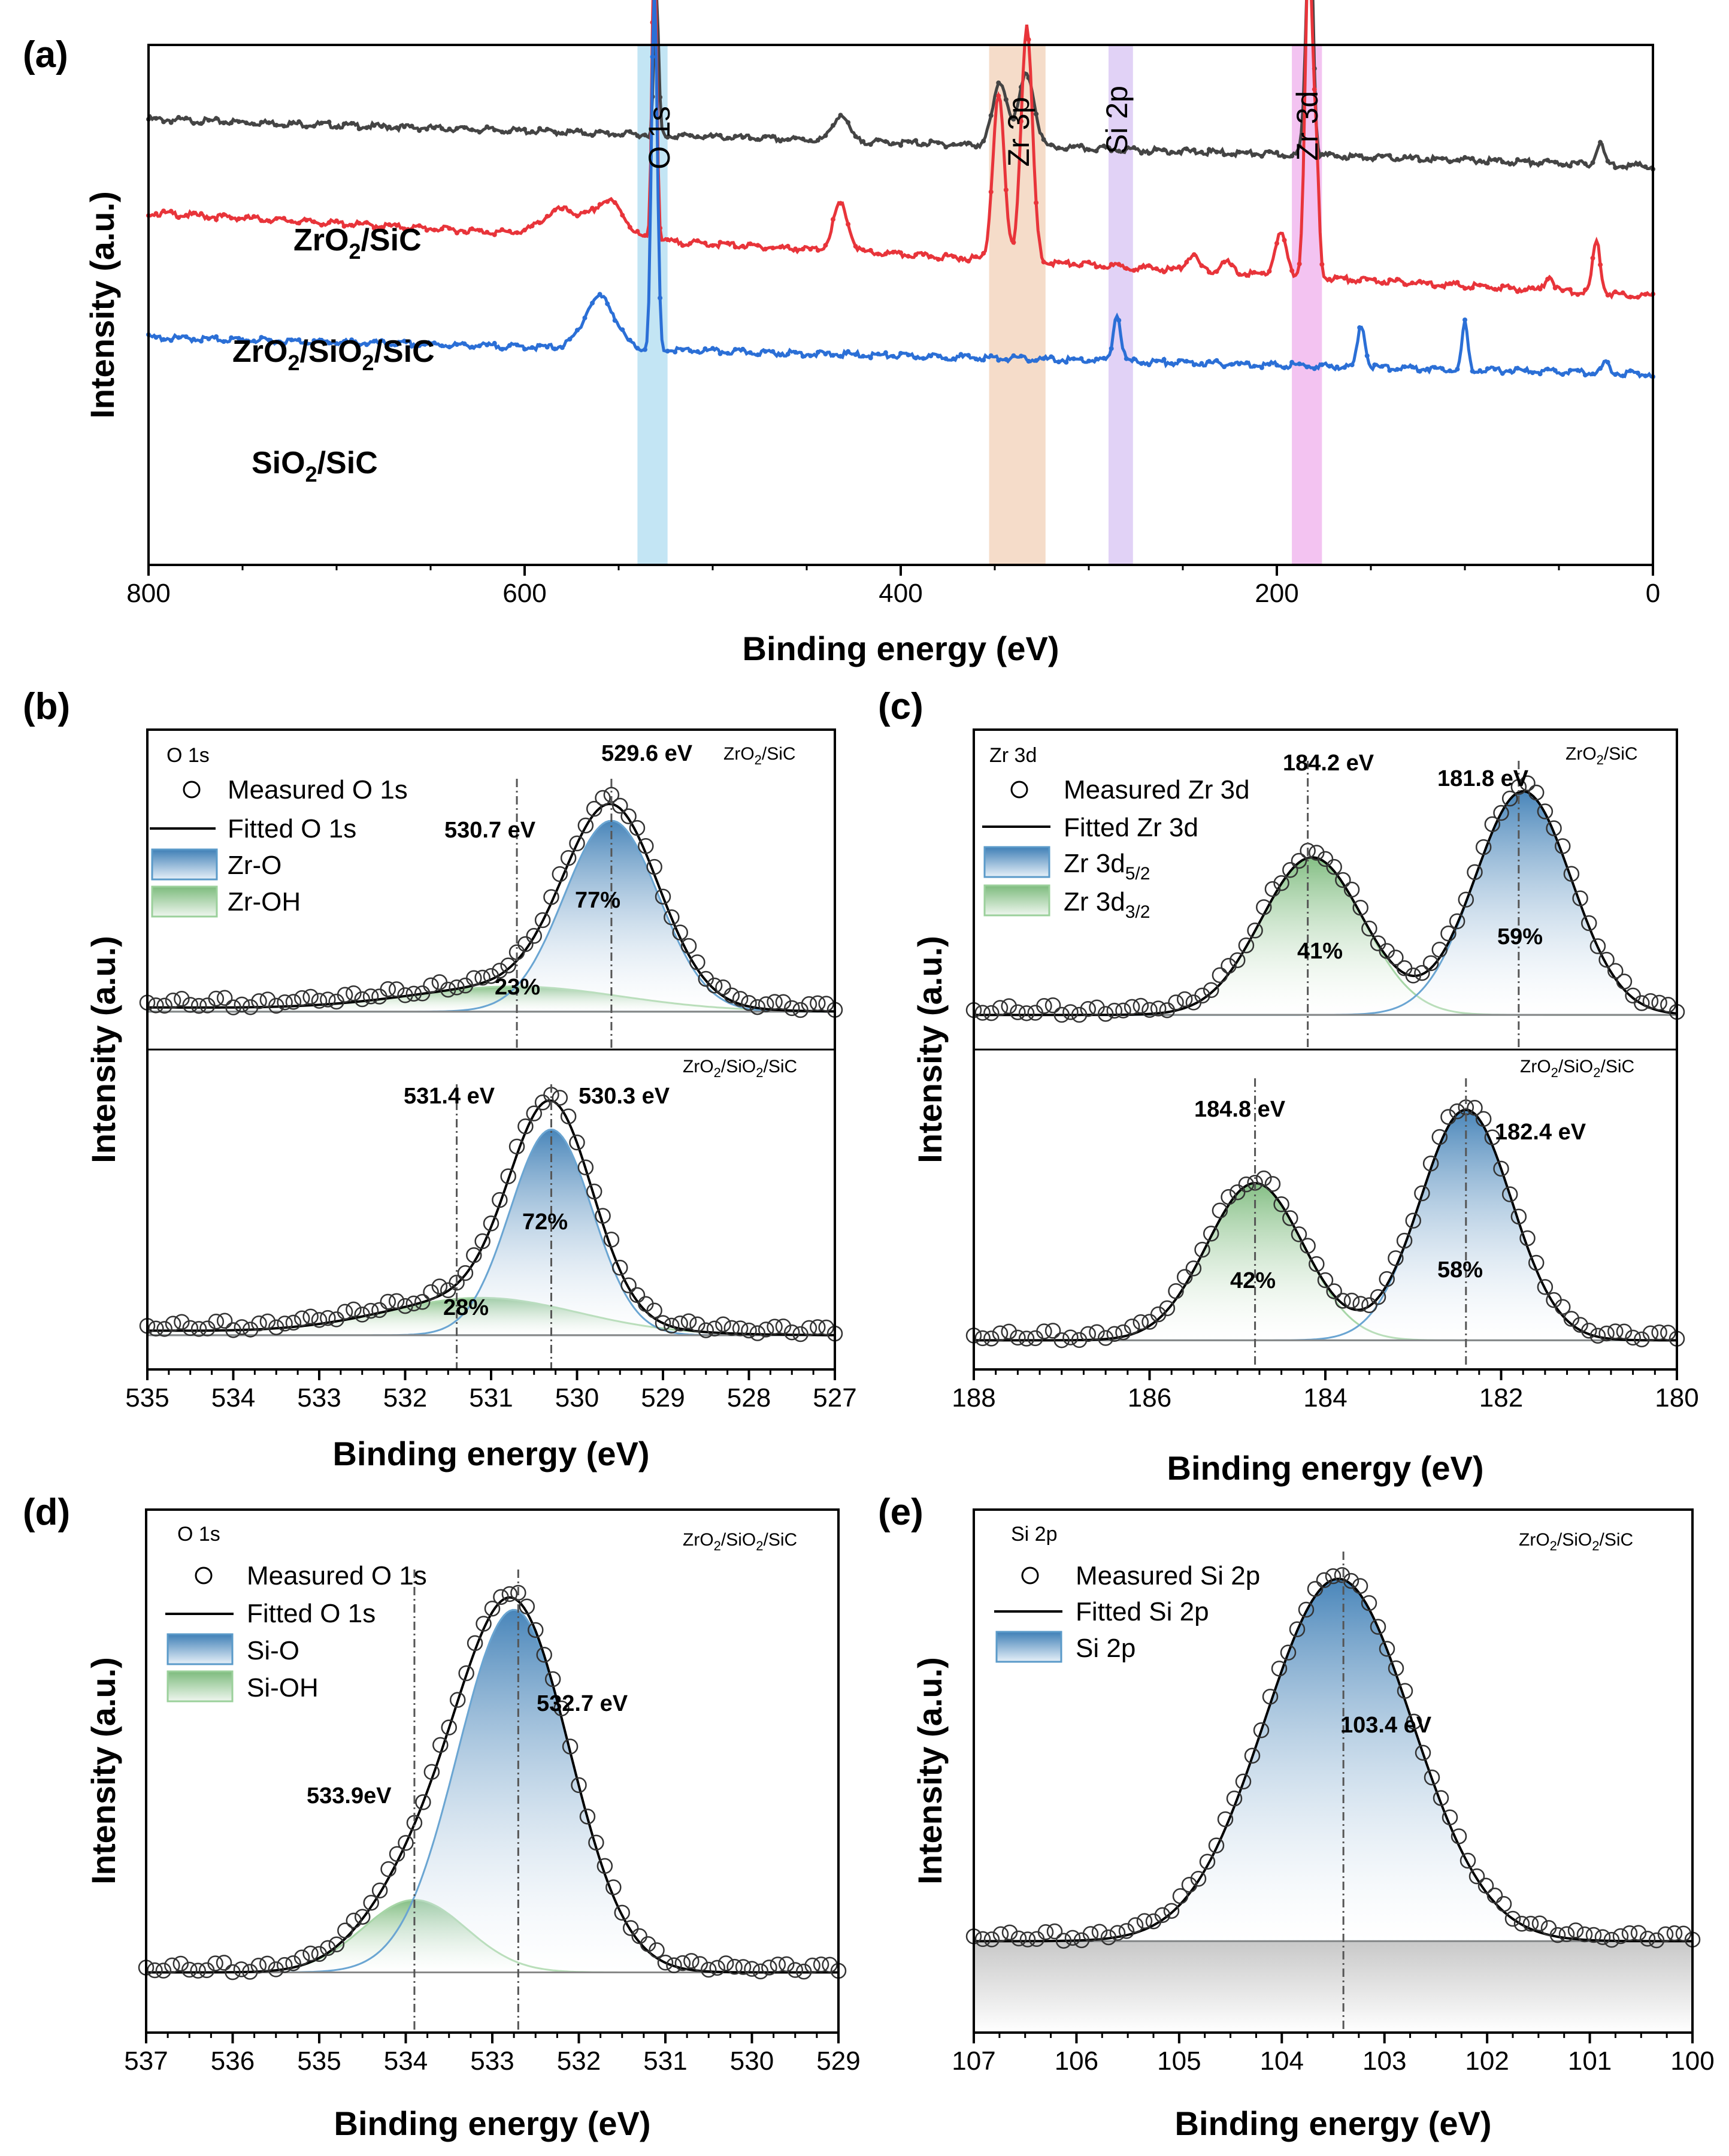  Describe the element at coordinates (1149, 1398) in the screenshot. I see `x-tick-label: 186` at that location.